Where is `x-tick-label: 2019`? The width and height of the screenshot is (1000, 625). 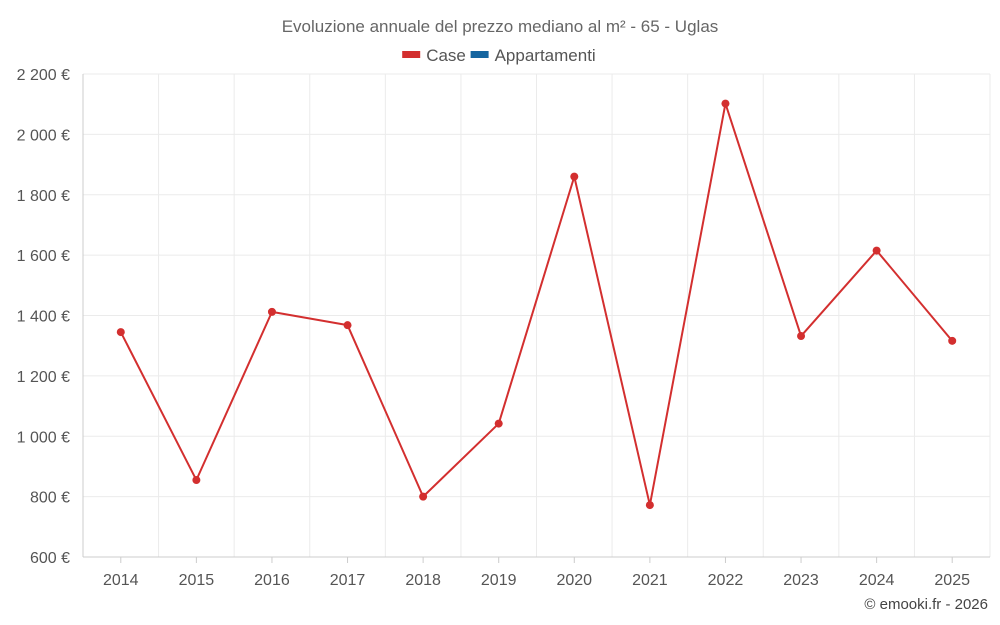
x-tick-label: 2019 is located at coordinates (499, 580).